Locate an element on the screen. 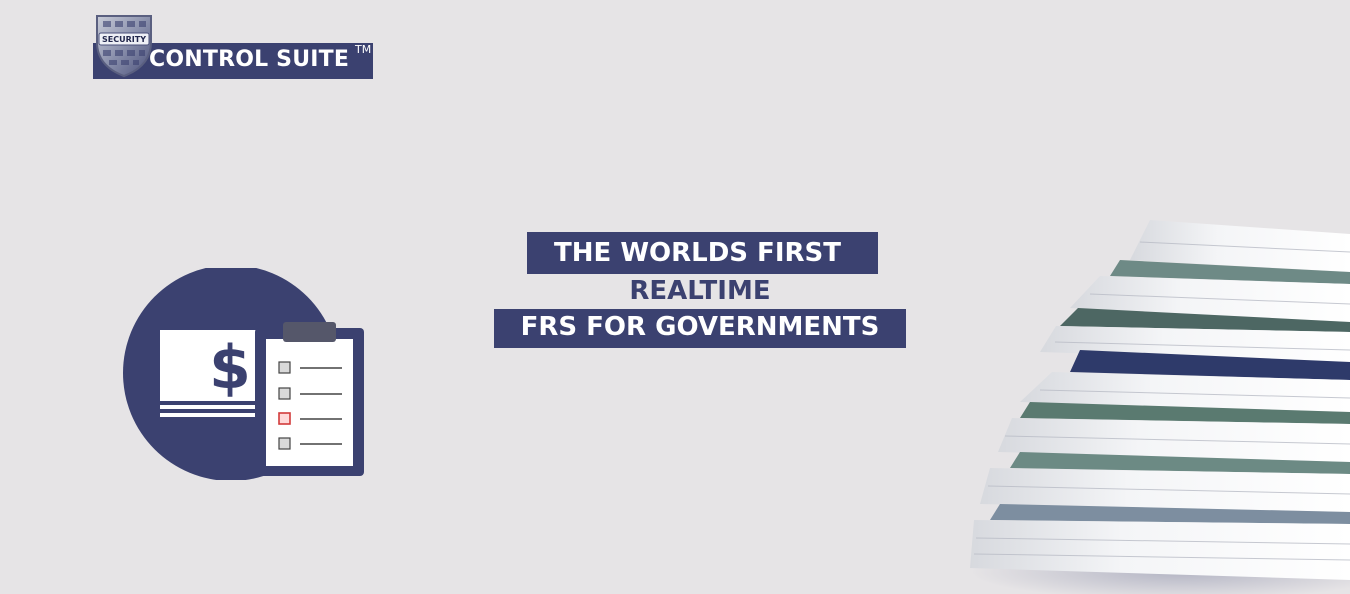 This screenshot has width=1350, height=594. checklist-rows is located at coordinates (310, 405).